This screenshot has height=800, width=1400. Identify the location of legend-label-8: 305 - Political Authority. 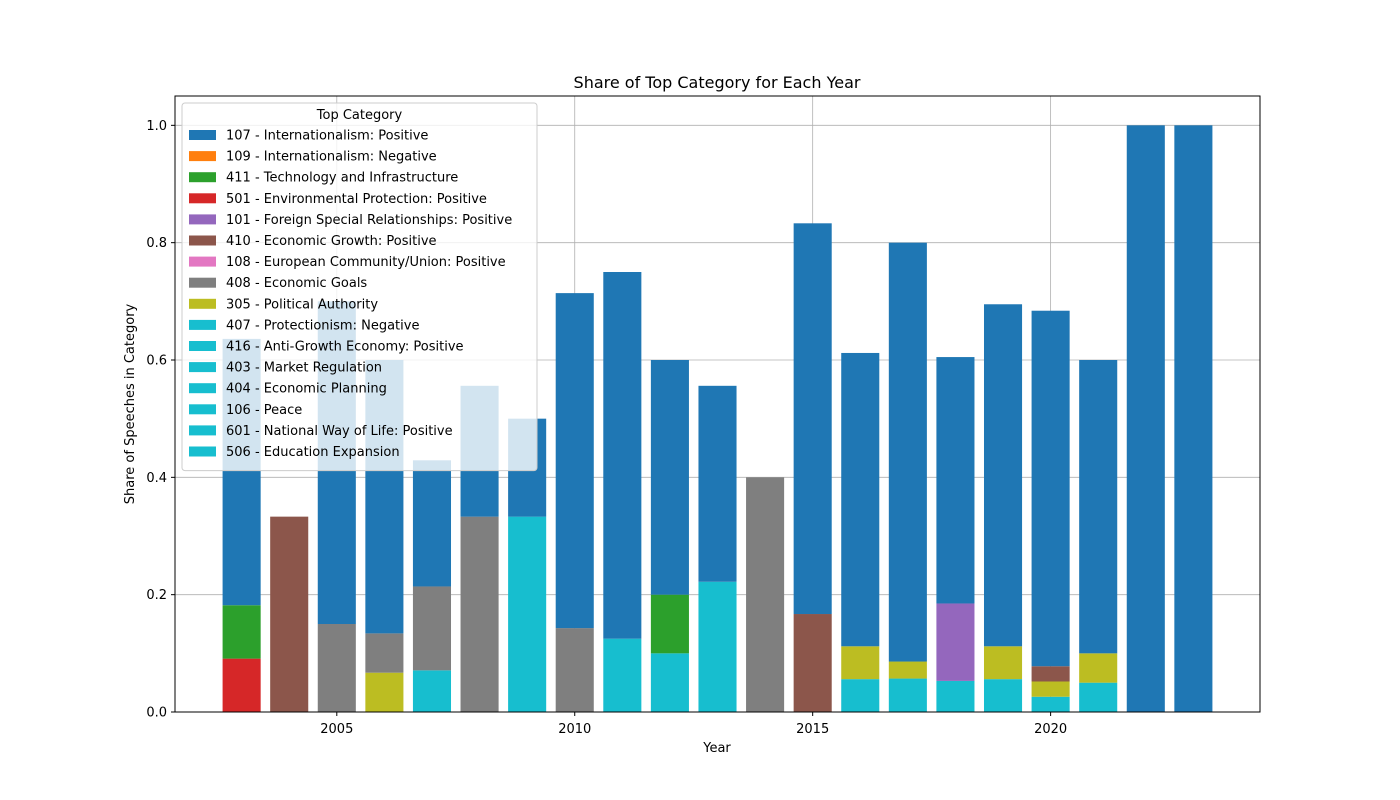
(302, 304).